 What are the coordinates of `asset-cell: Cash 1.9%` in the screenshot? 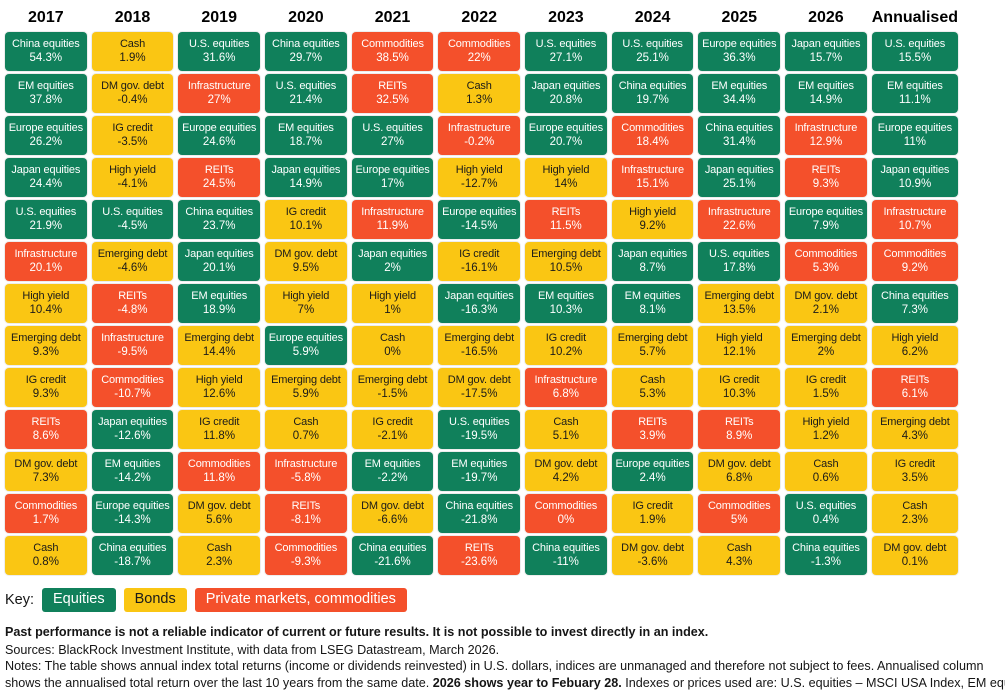 It's located at (132, 51).